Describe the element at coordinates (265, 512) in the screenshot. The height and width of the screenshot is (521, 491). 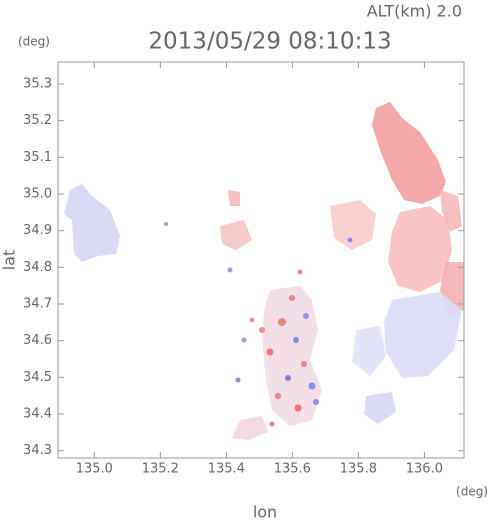
I see `x-label: lon` at that location.